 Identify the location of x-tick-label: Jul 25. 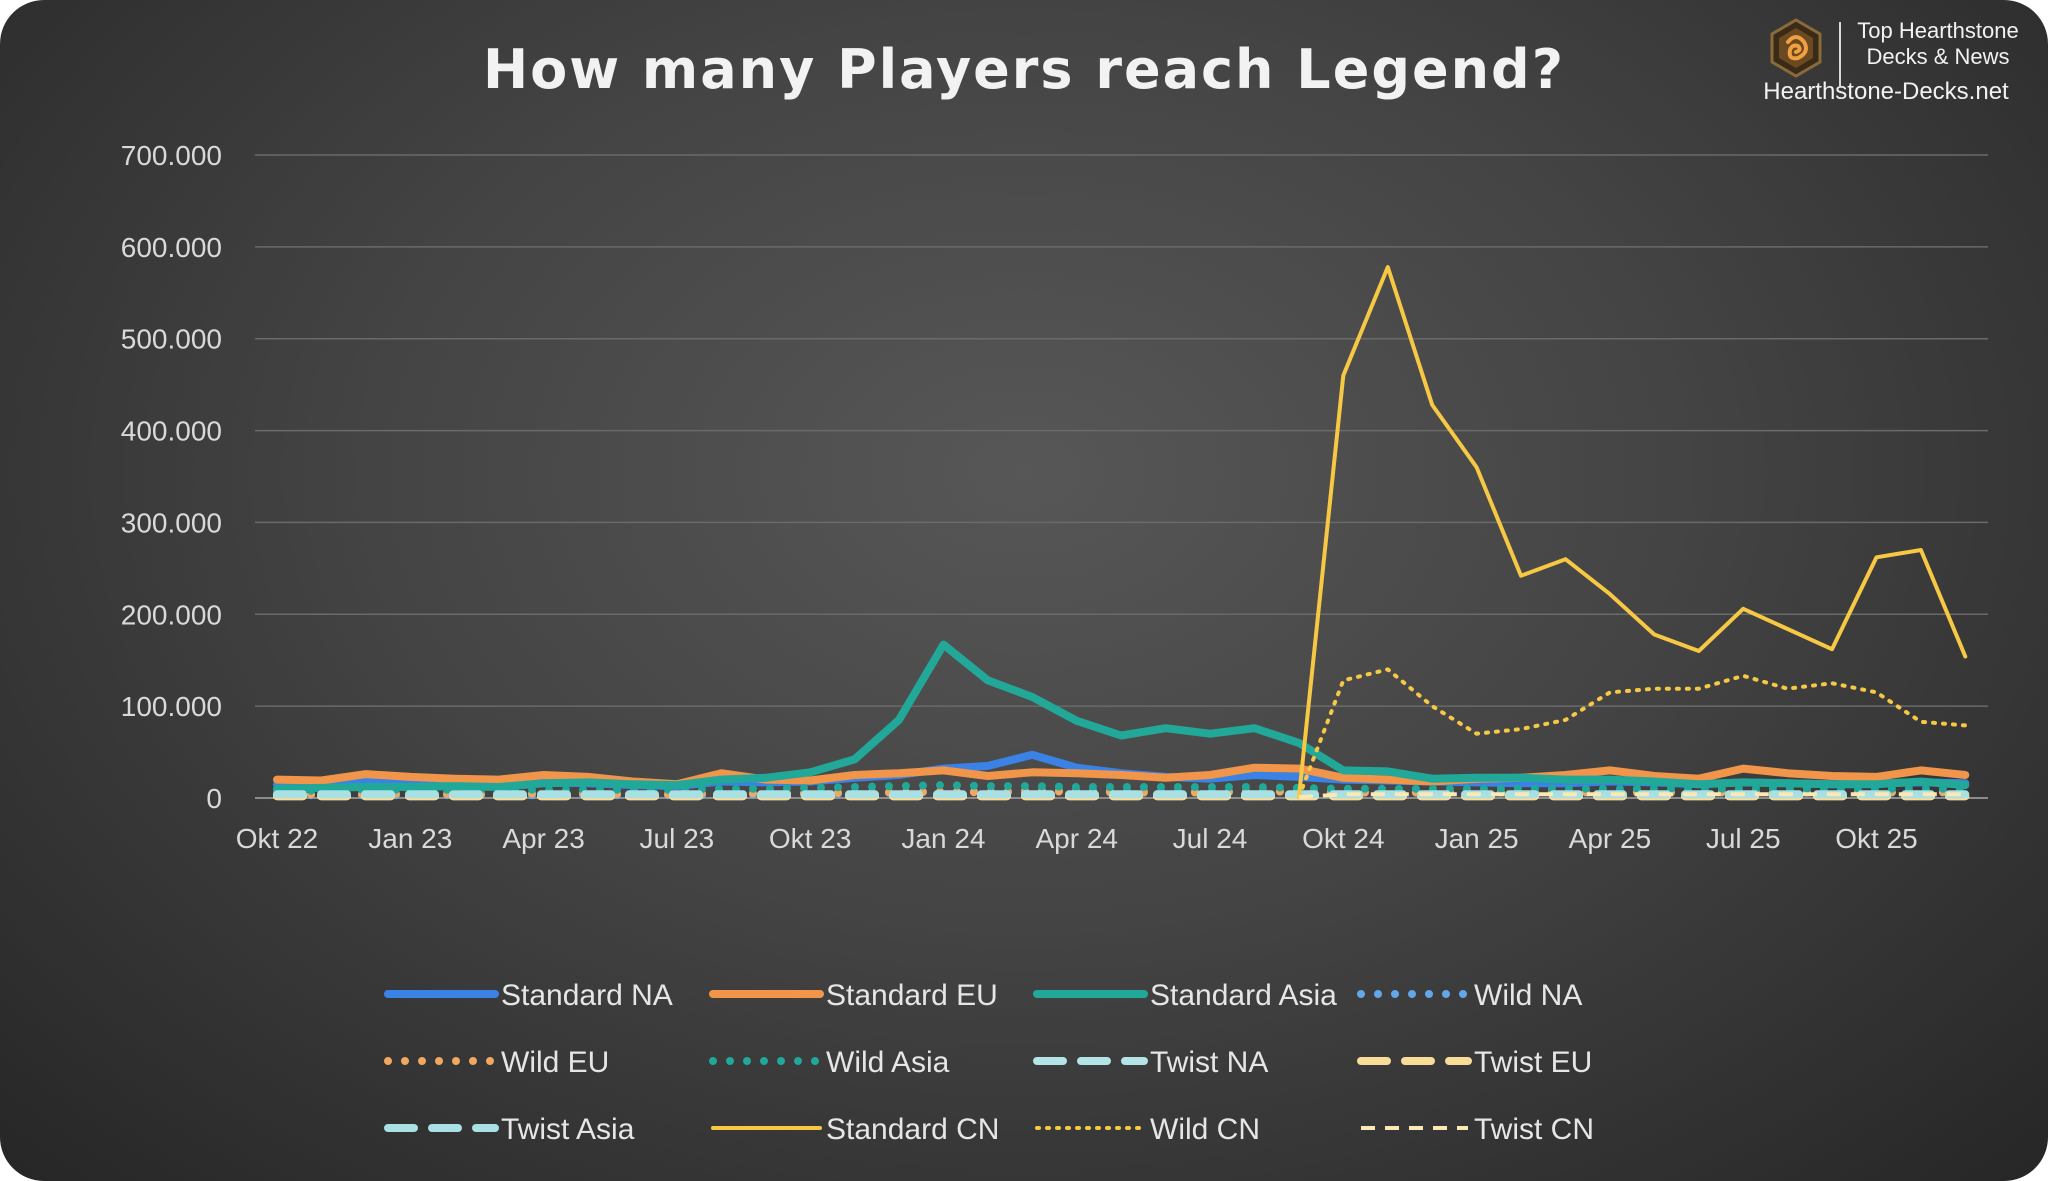
(1743, 838).